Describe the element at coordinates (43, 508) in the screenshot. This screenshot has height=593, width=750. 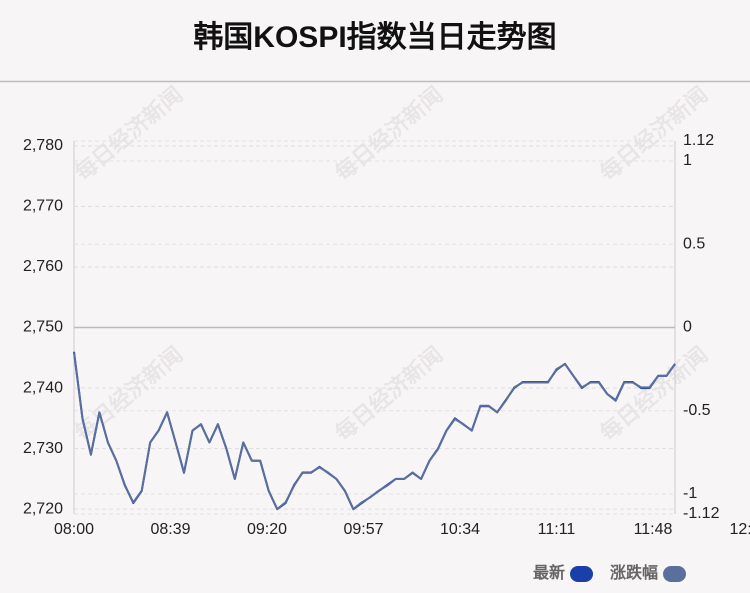
I see `y-tick-label: 2,720` at that location.